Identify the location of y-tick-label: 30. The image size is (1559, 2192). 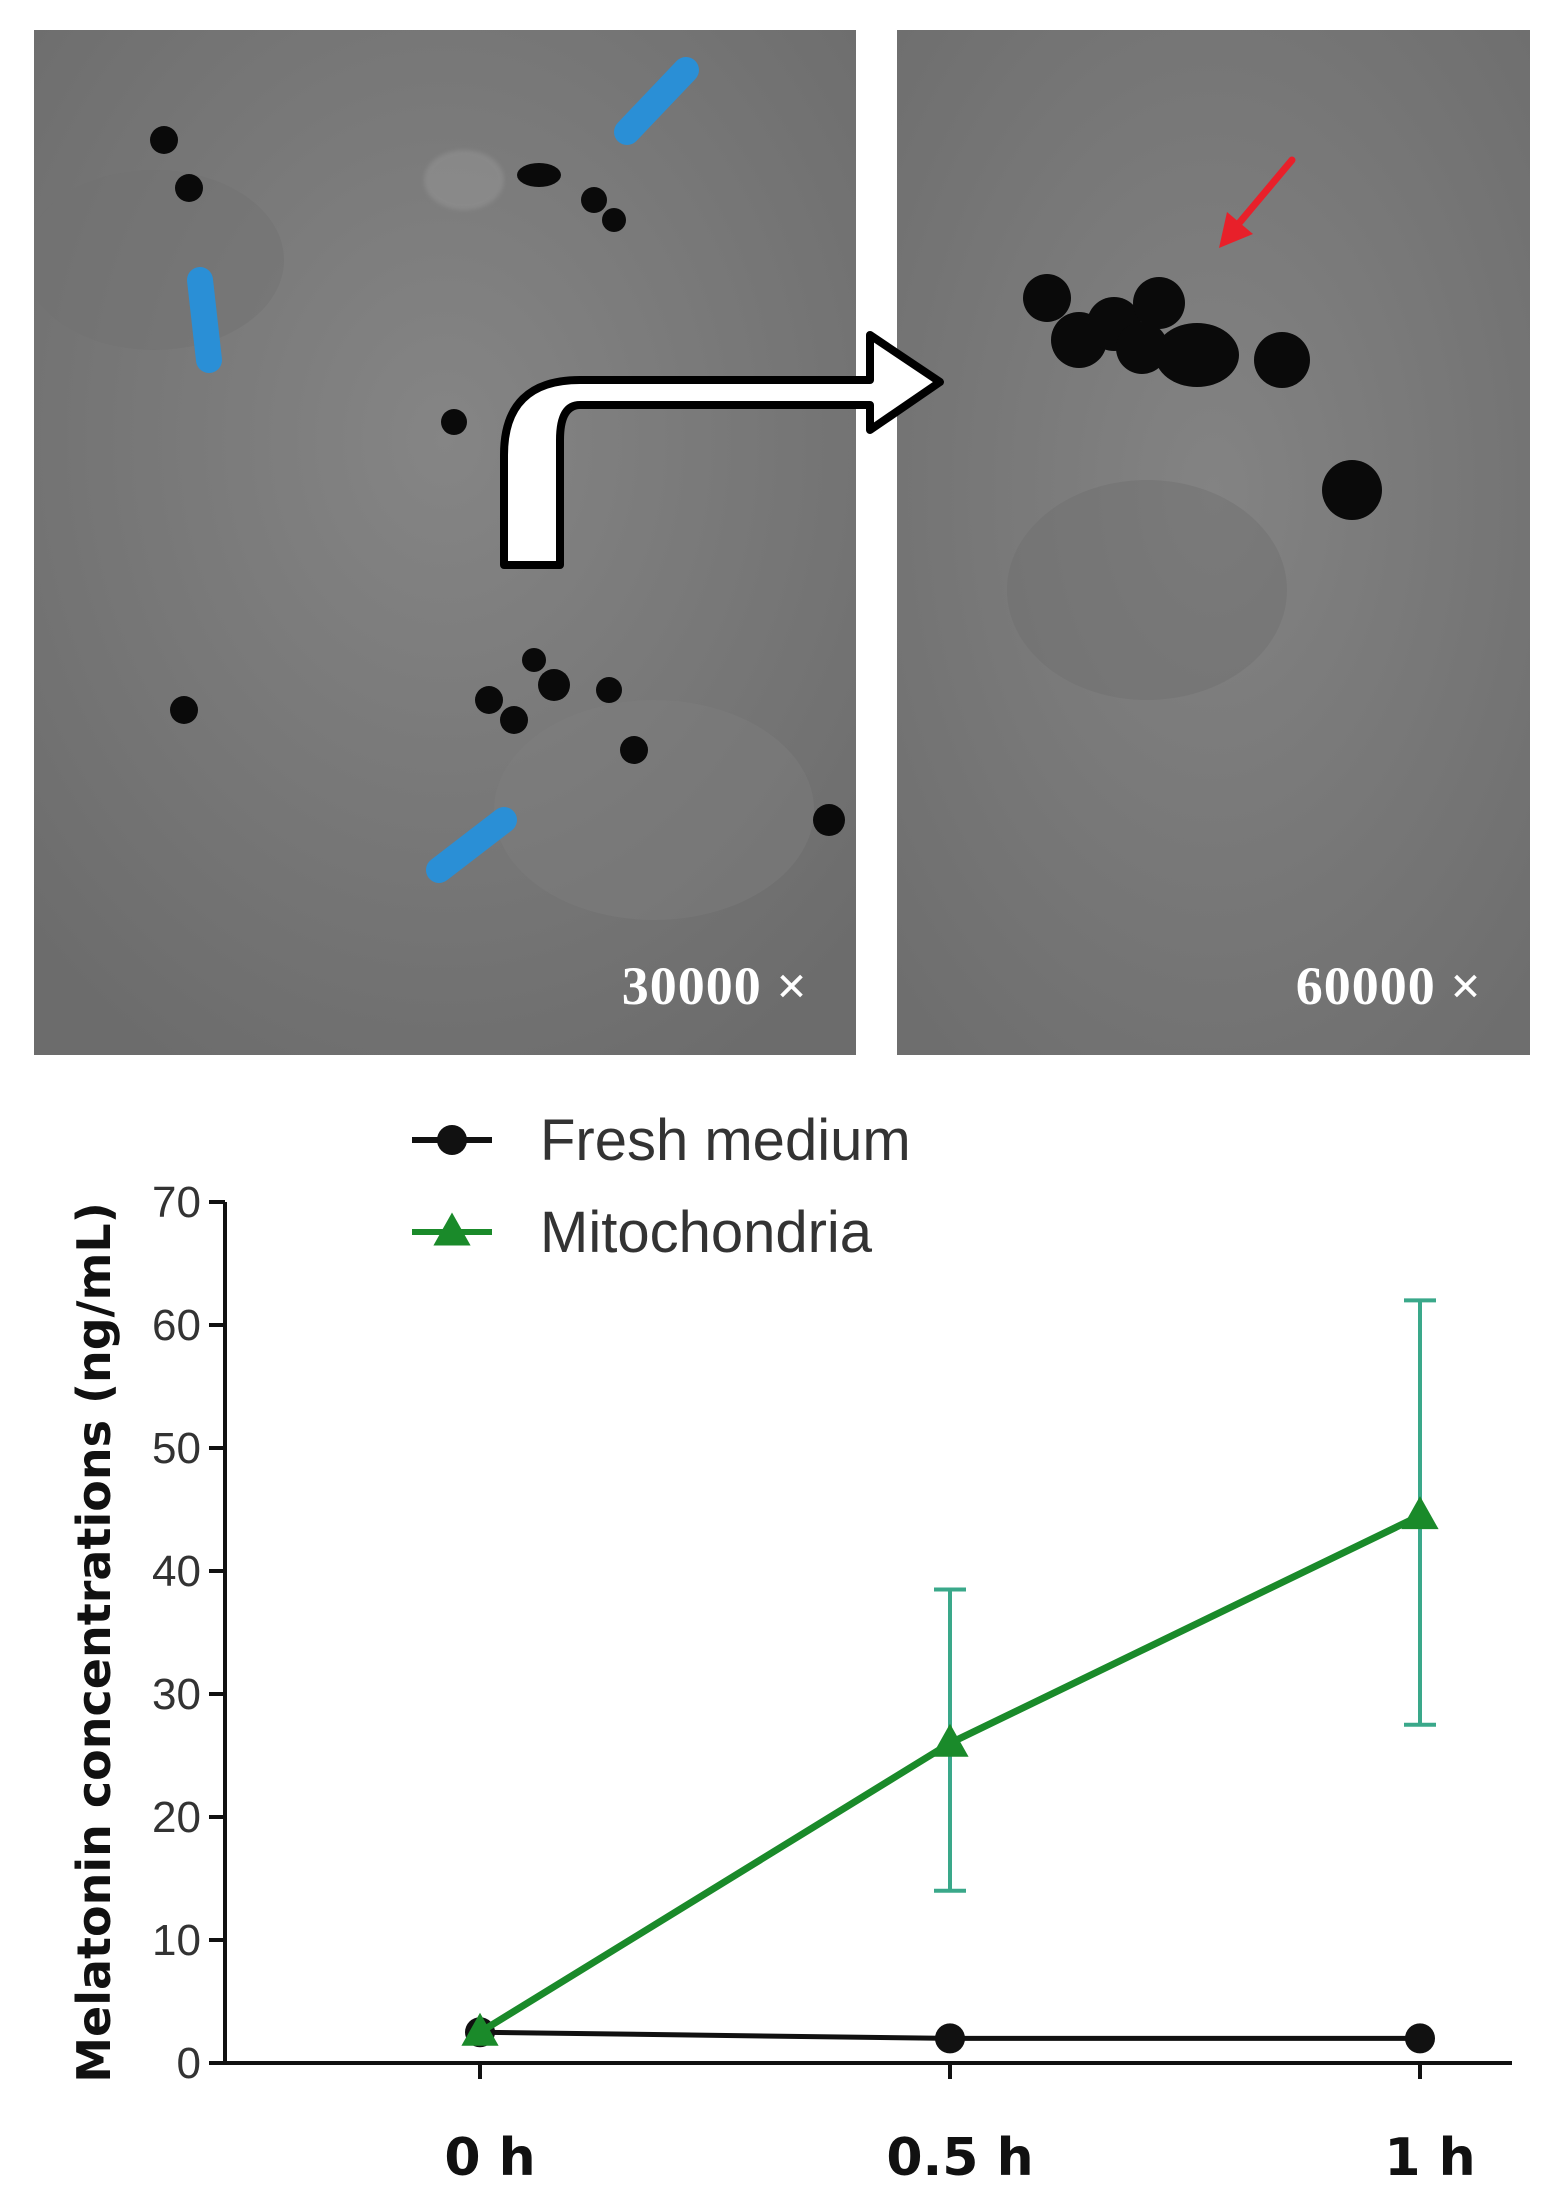
(176, 1694).